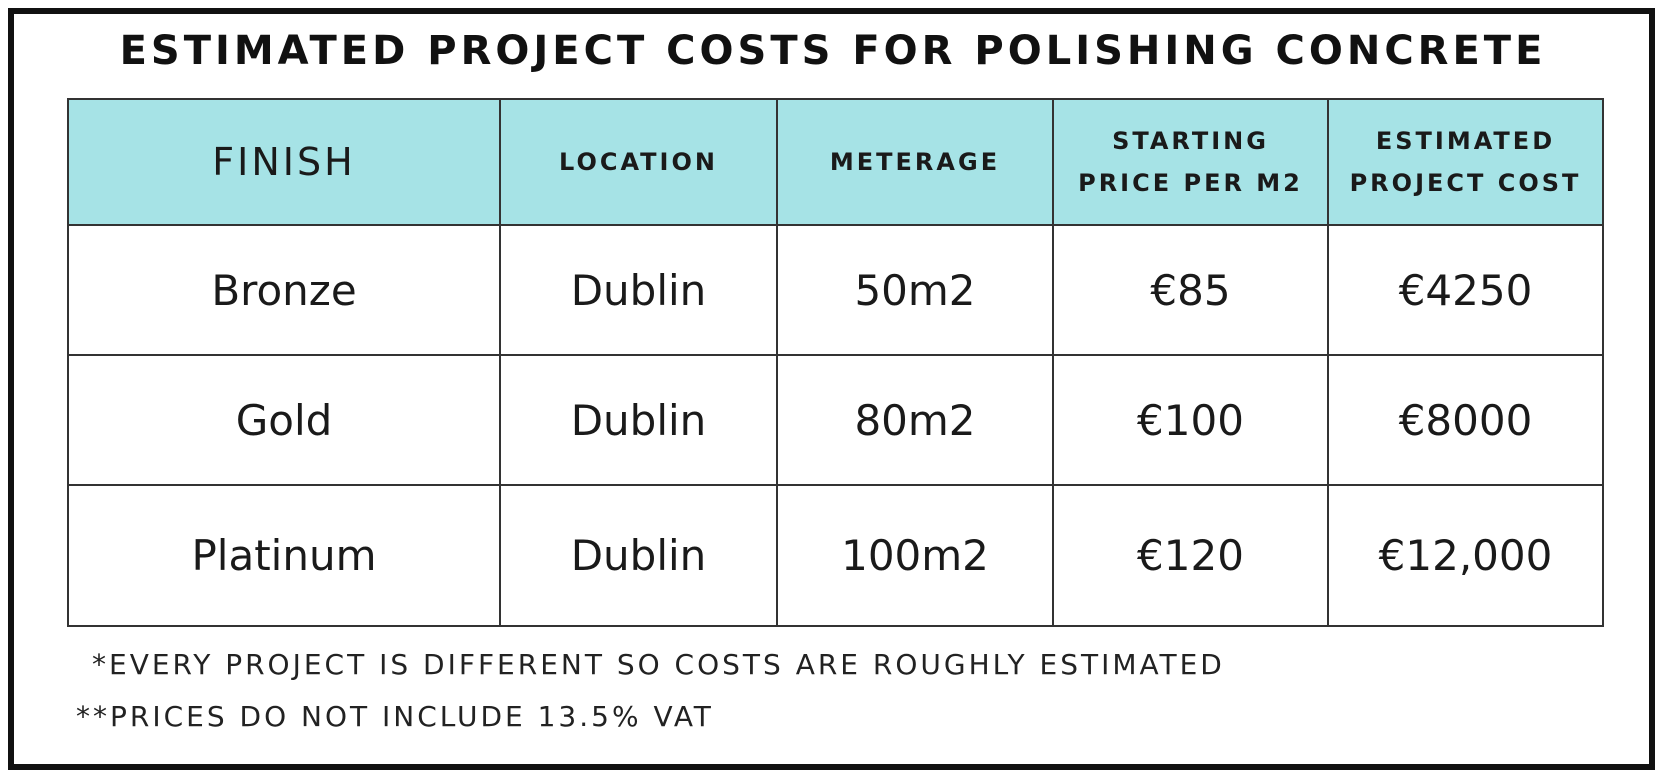  I want to click on cell: 100m2, so click(915, 555).